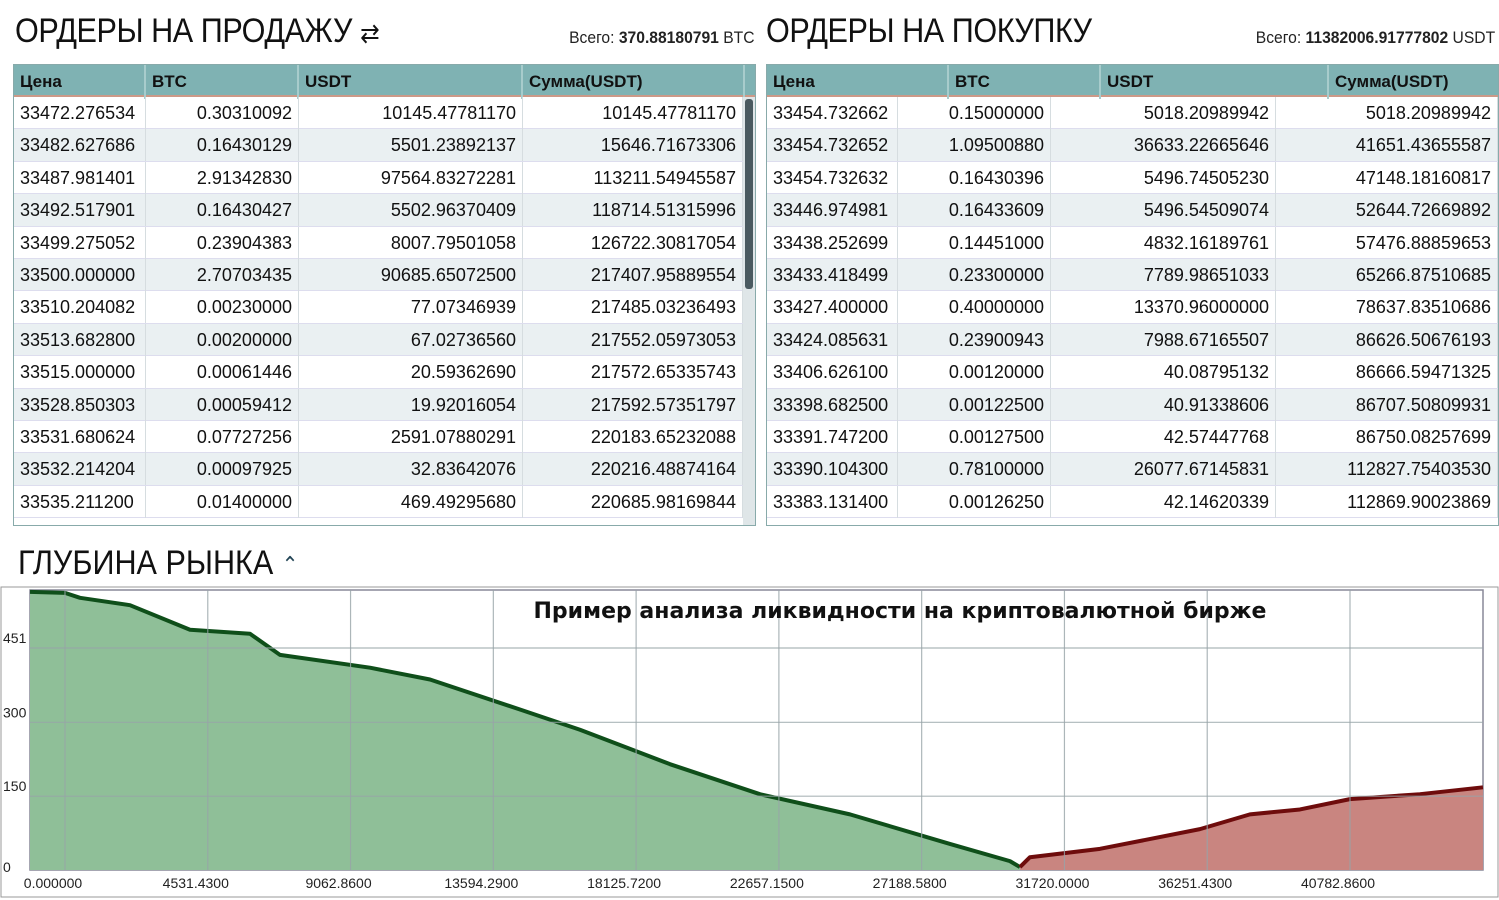  What do you see at coordinates (832, 274) in the screenshot?
I see `cell-price: 33433.418499` at bounding box center [832, 274].